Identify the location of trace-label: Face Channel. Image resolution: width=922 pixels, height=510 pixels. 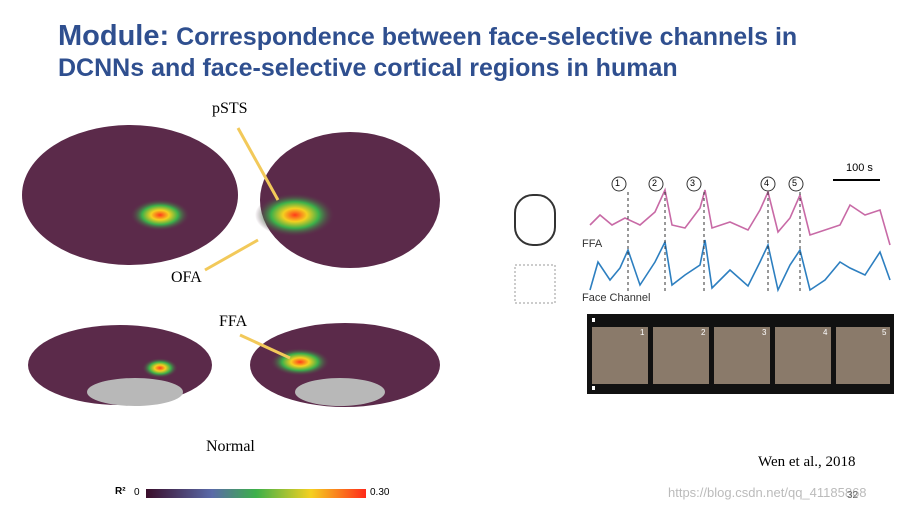
(616, 298).